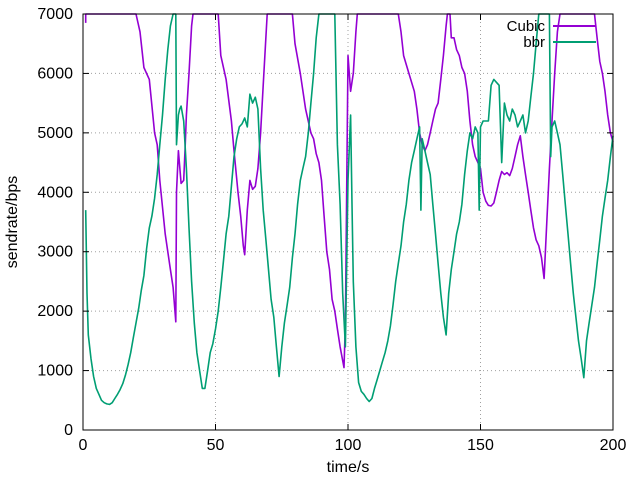 This screenshot has height=480, width=640. I want to click on y-tick-label: 3000, so click(55, 252).